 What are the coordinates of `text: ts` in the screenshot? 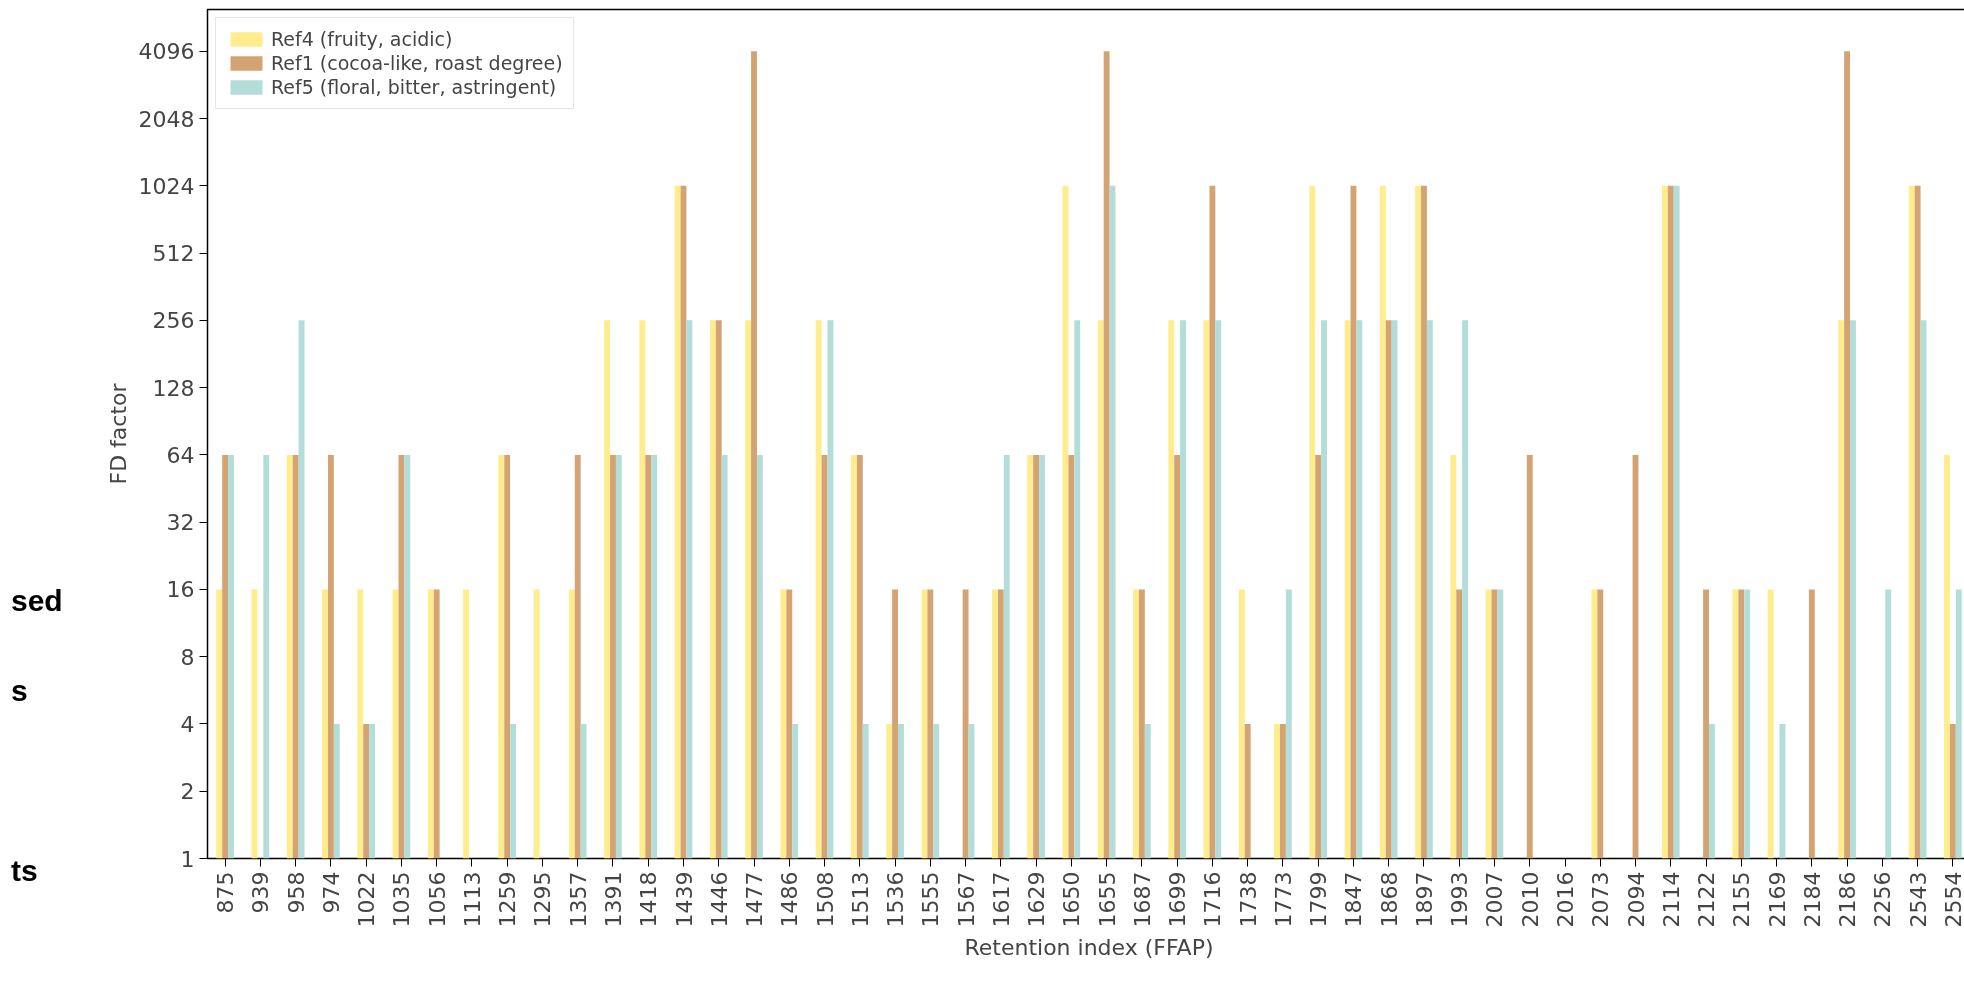 It's located at (24, 871).